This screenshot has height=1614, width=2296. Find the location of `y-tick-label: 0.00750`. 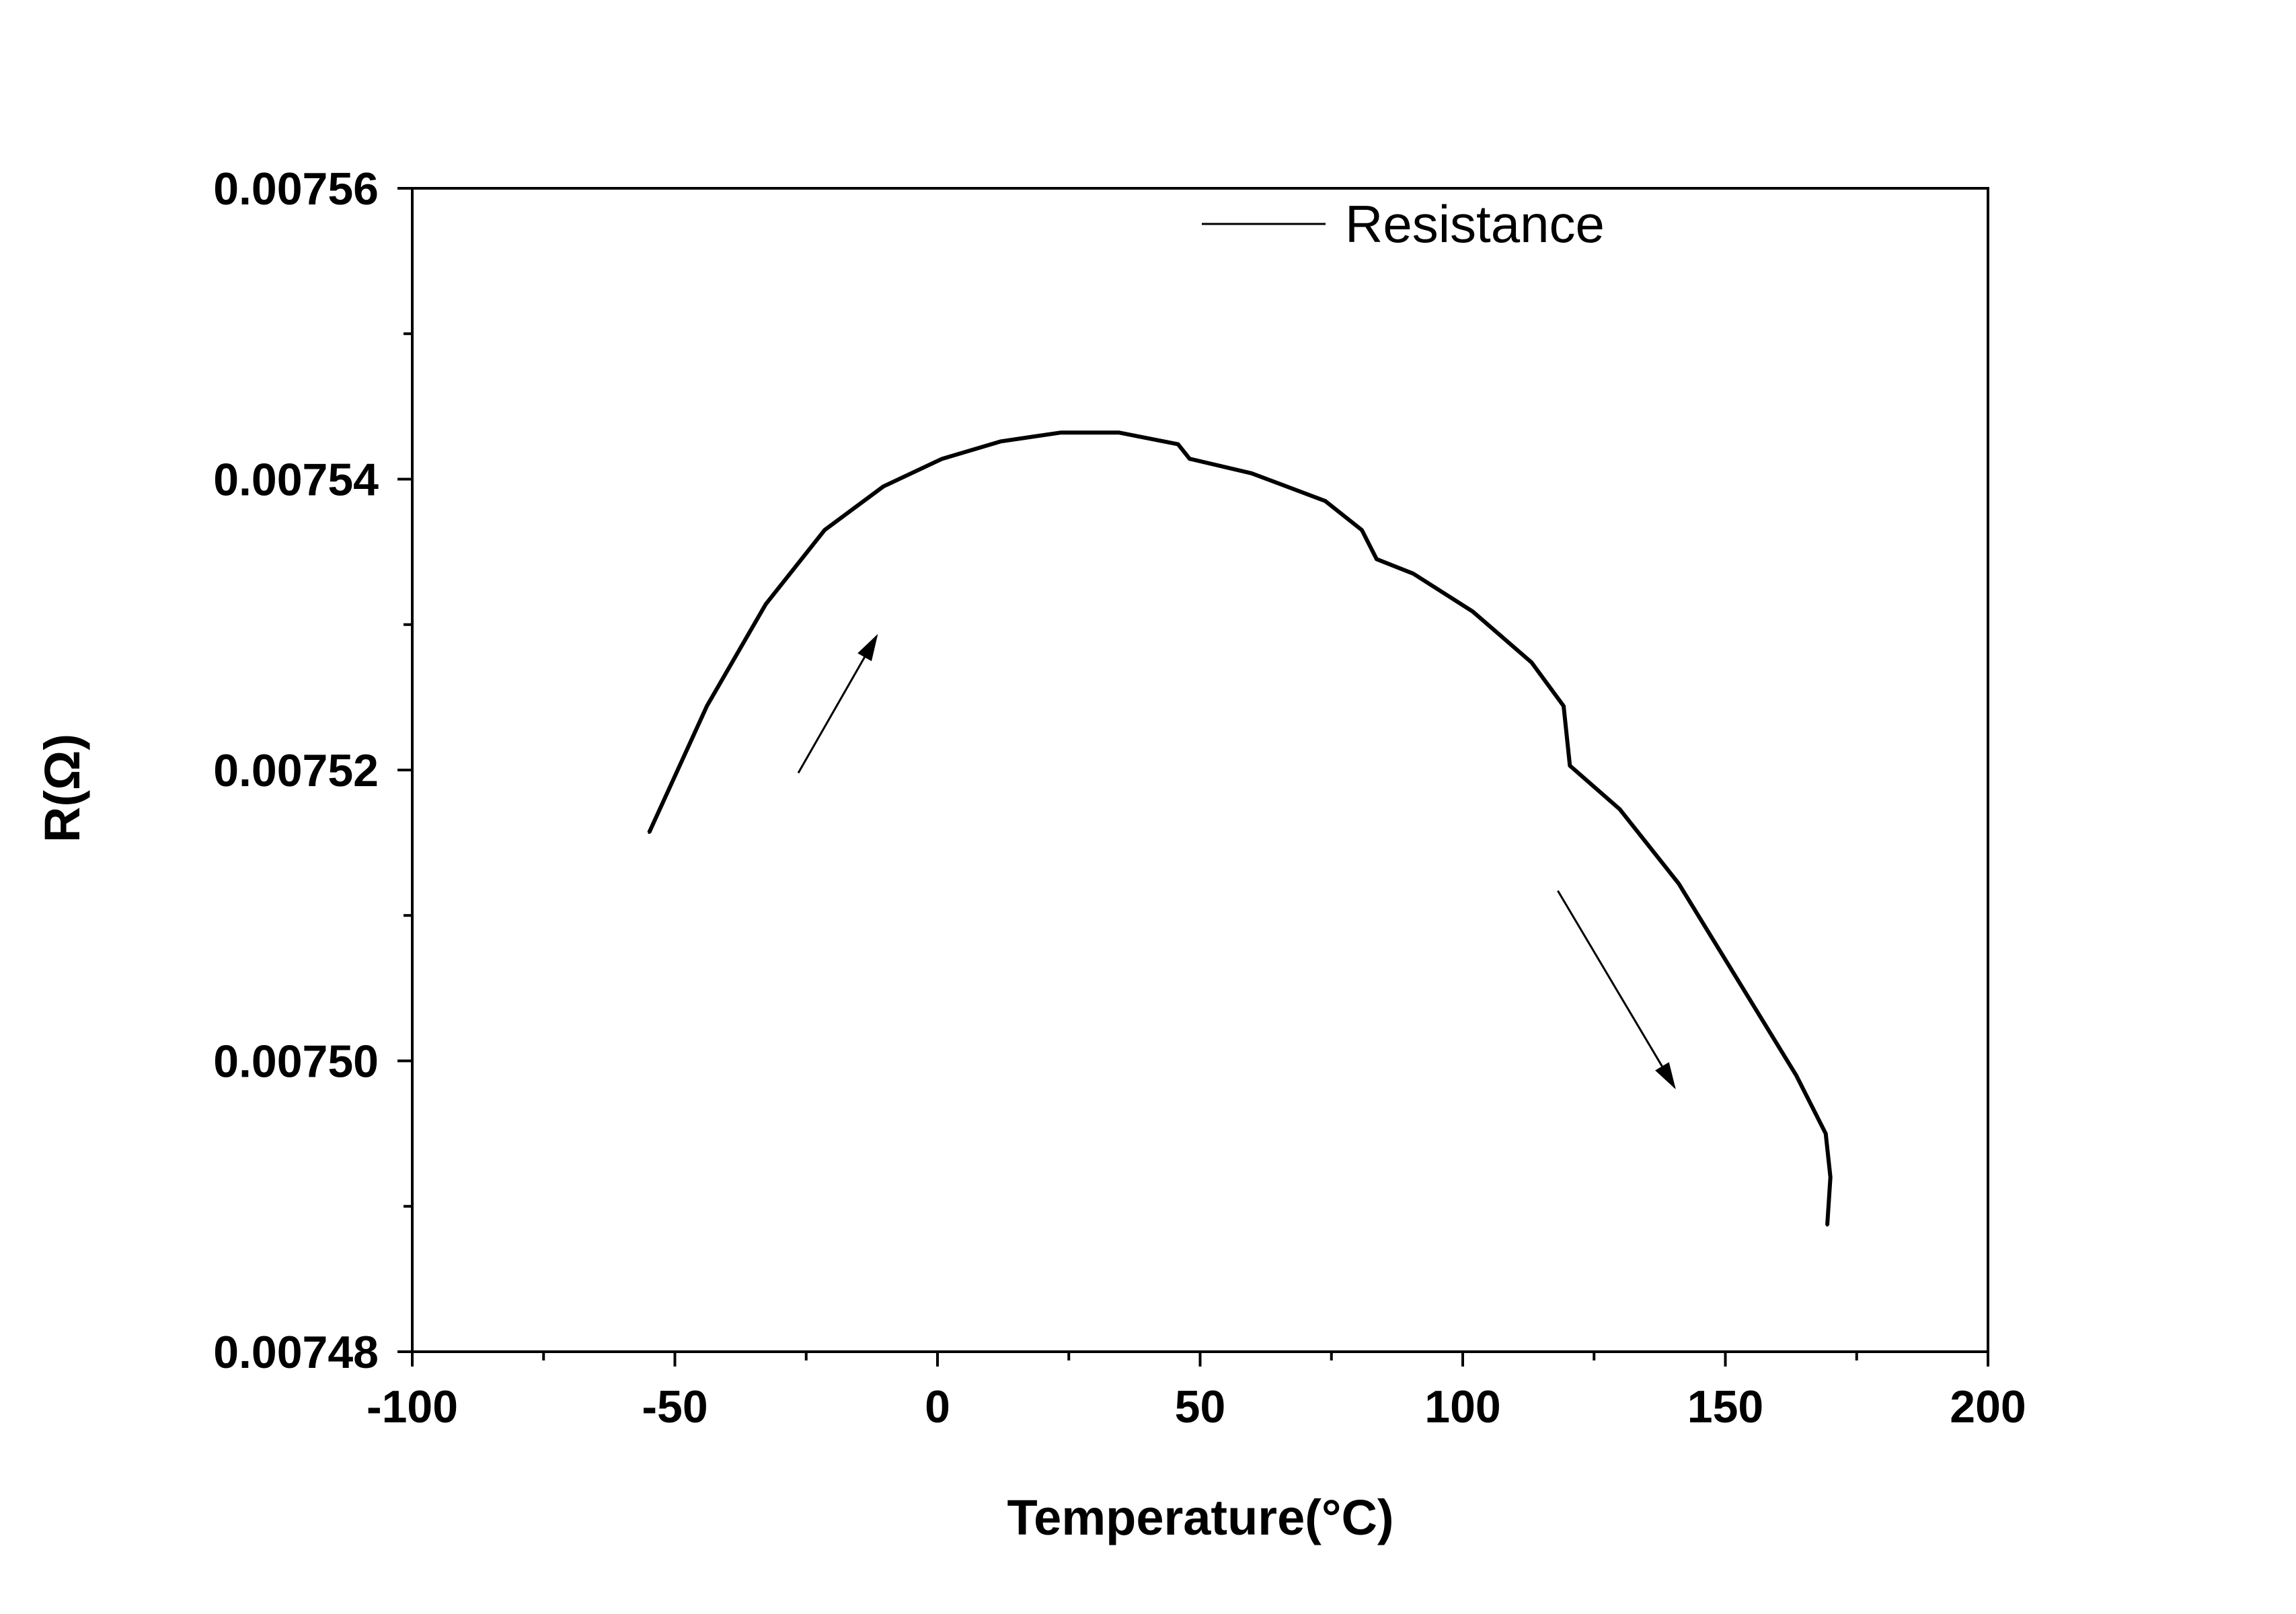

y-tick-label: 0.00750 is located at coordinates (296, 1061).